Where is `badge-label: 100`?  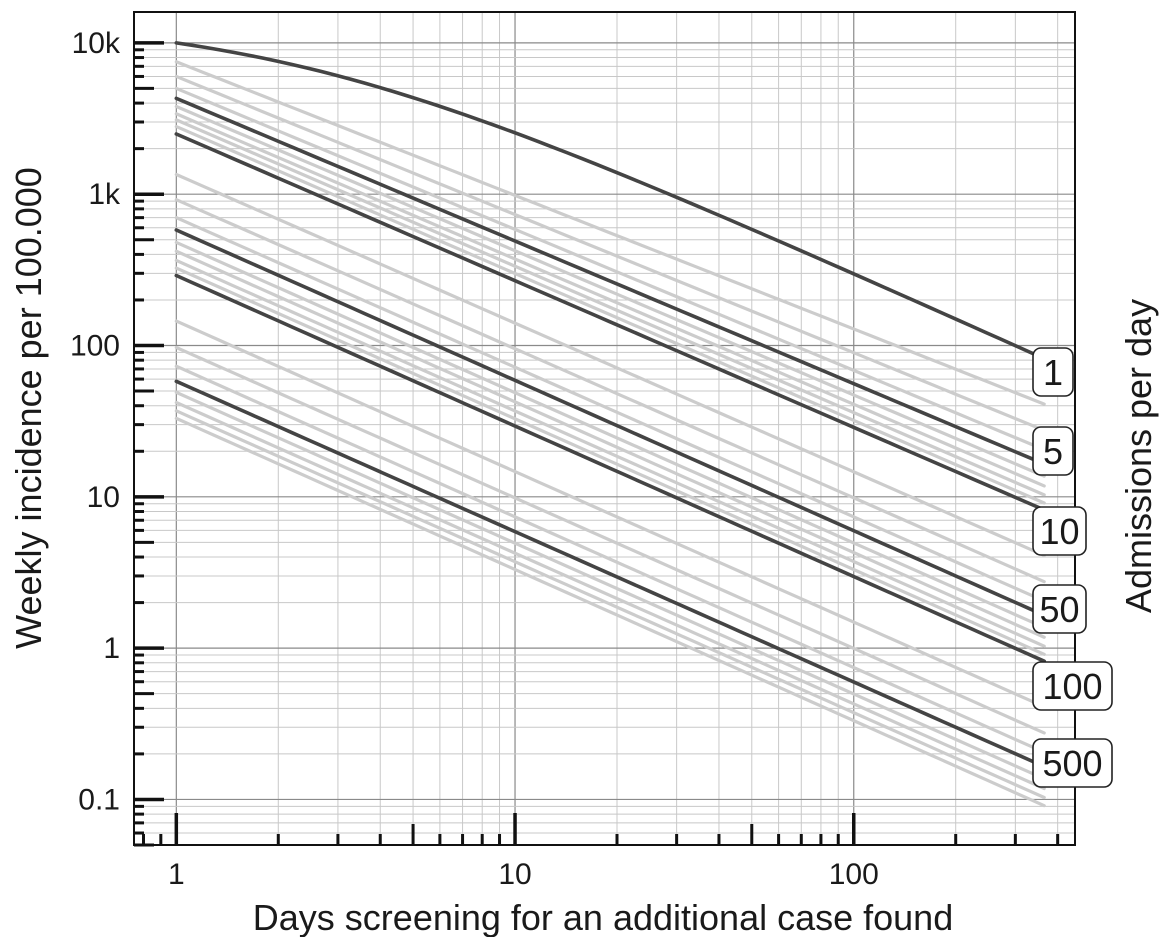 badge-label: 100 is located at coordinates (1072, 686).